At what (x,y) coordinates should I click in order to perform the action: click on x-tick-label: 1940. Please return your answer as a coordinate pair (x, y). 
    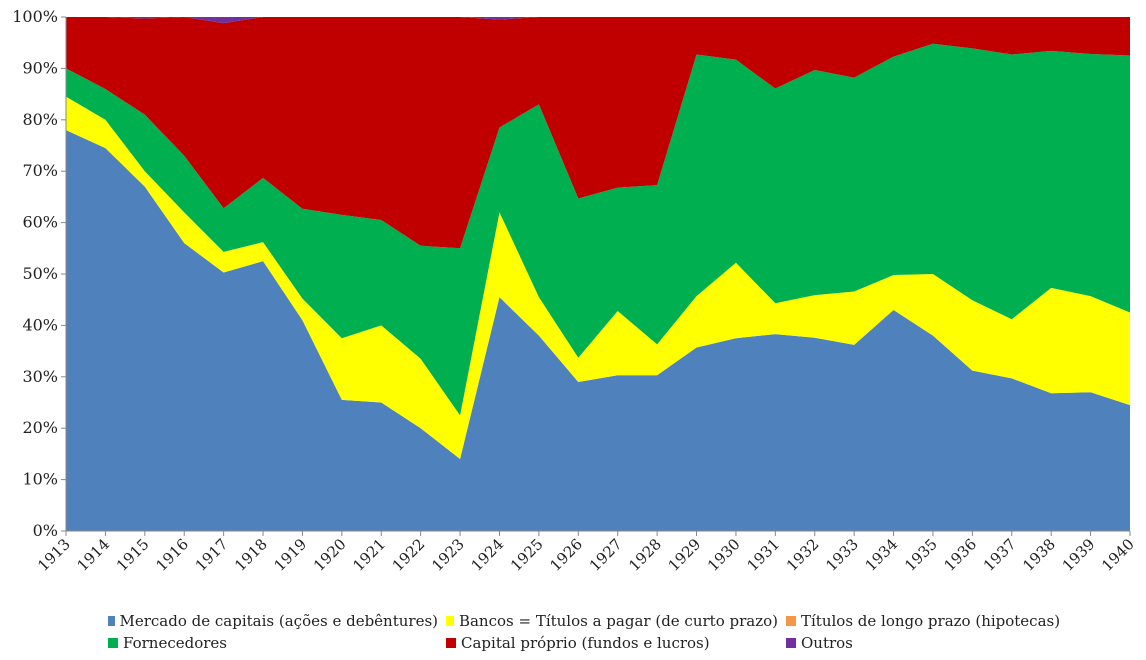
    Looking at the image, I should click on (1118, 555).